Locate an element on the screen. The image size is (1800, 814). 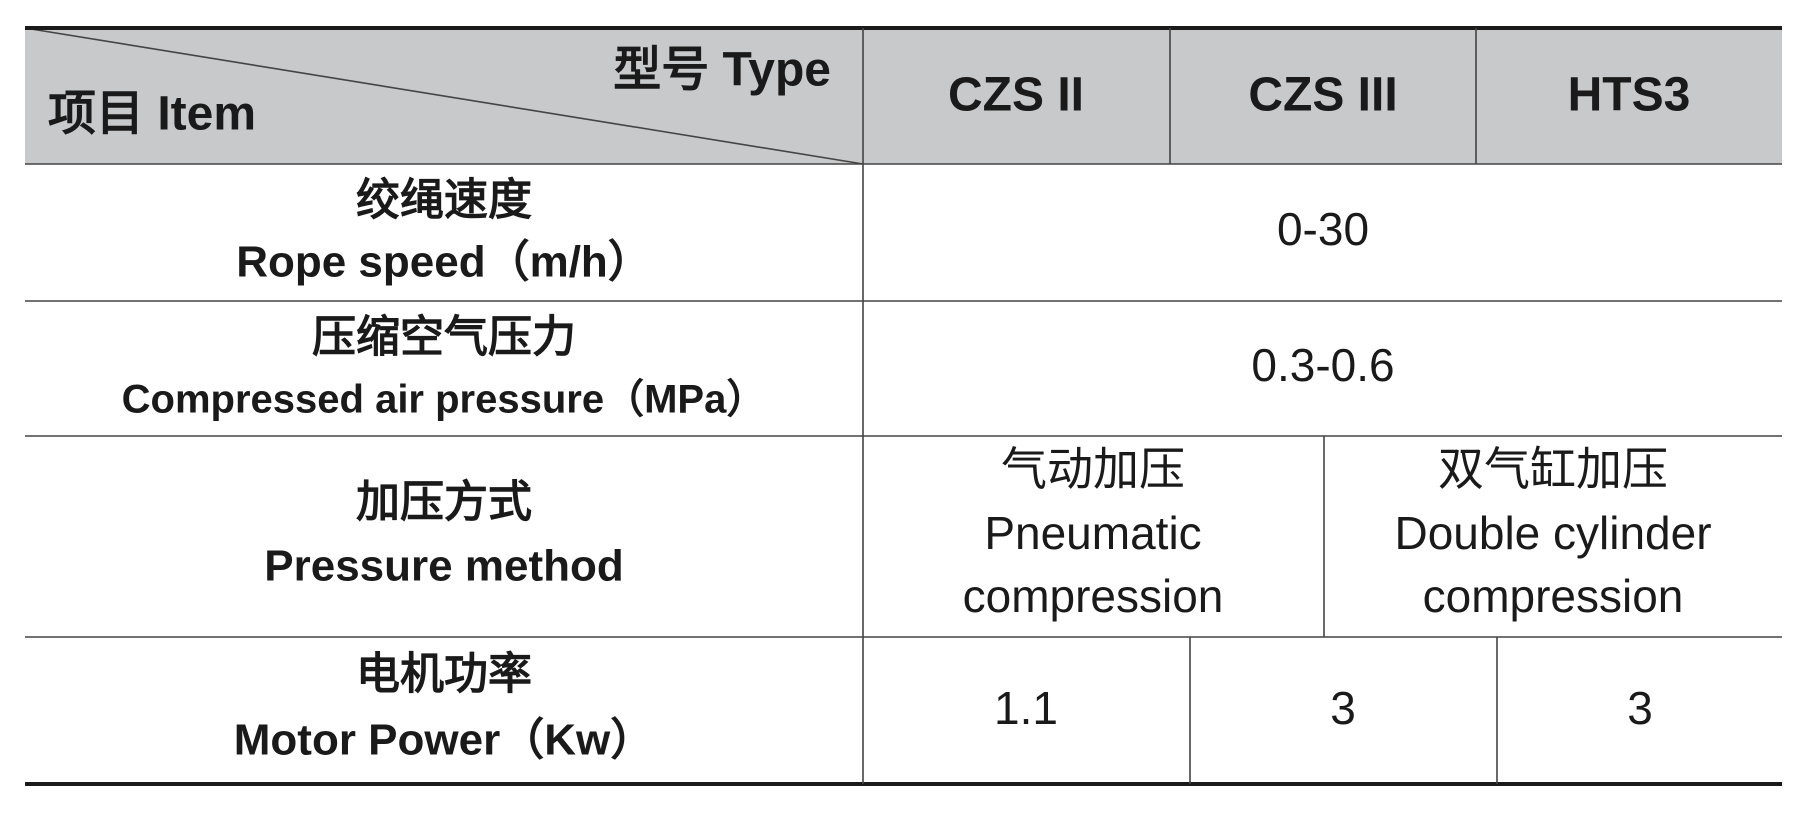
cell-en: Double cylinder is located at coordinates (1552, 533).